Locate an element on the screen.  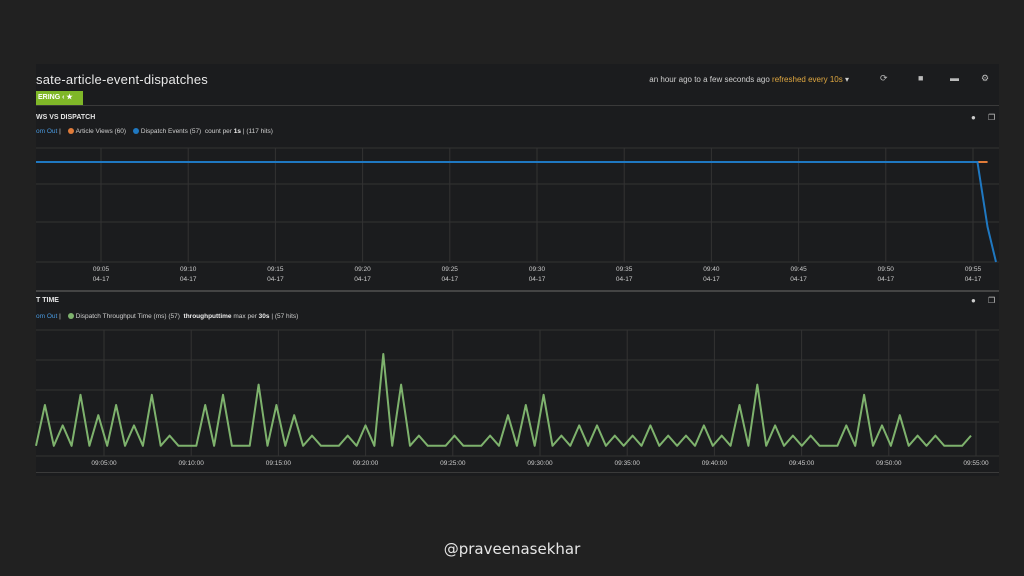
legend-interval: 1s is located at coordinates (237, 131).